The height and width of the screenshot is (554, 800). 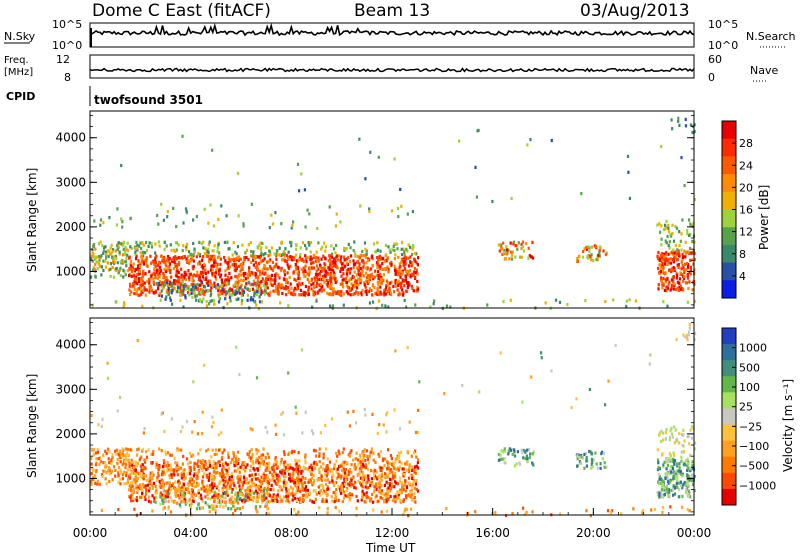 What do you see at coordinates (181, 11) in the screenshot?
I see `station-title: Dome C East (fitACF)` at bounding box center [181, 11].